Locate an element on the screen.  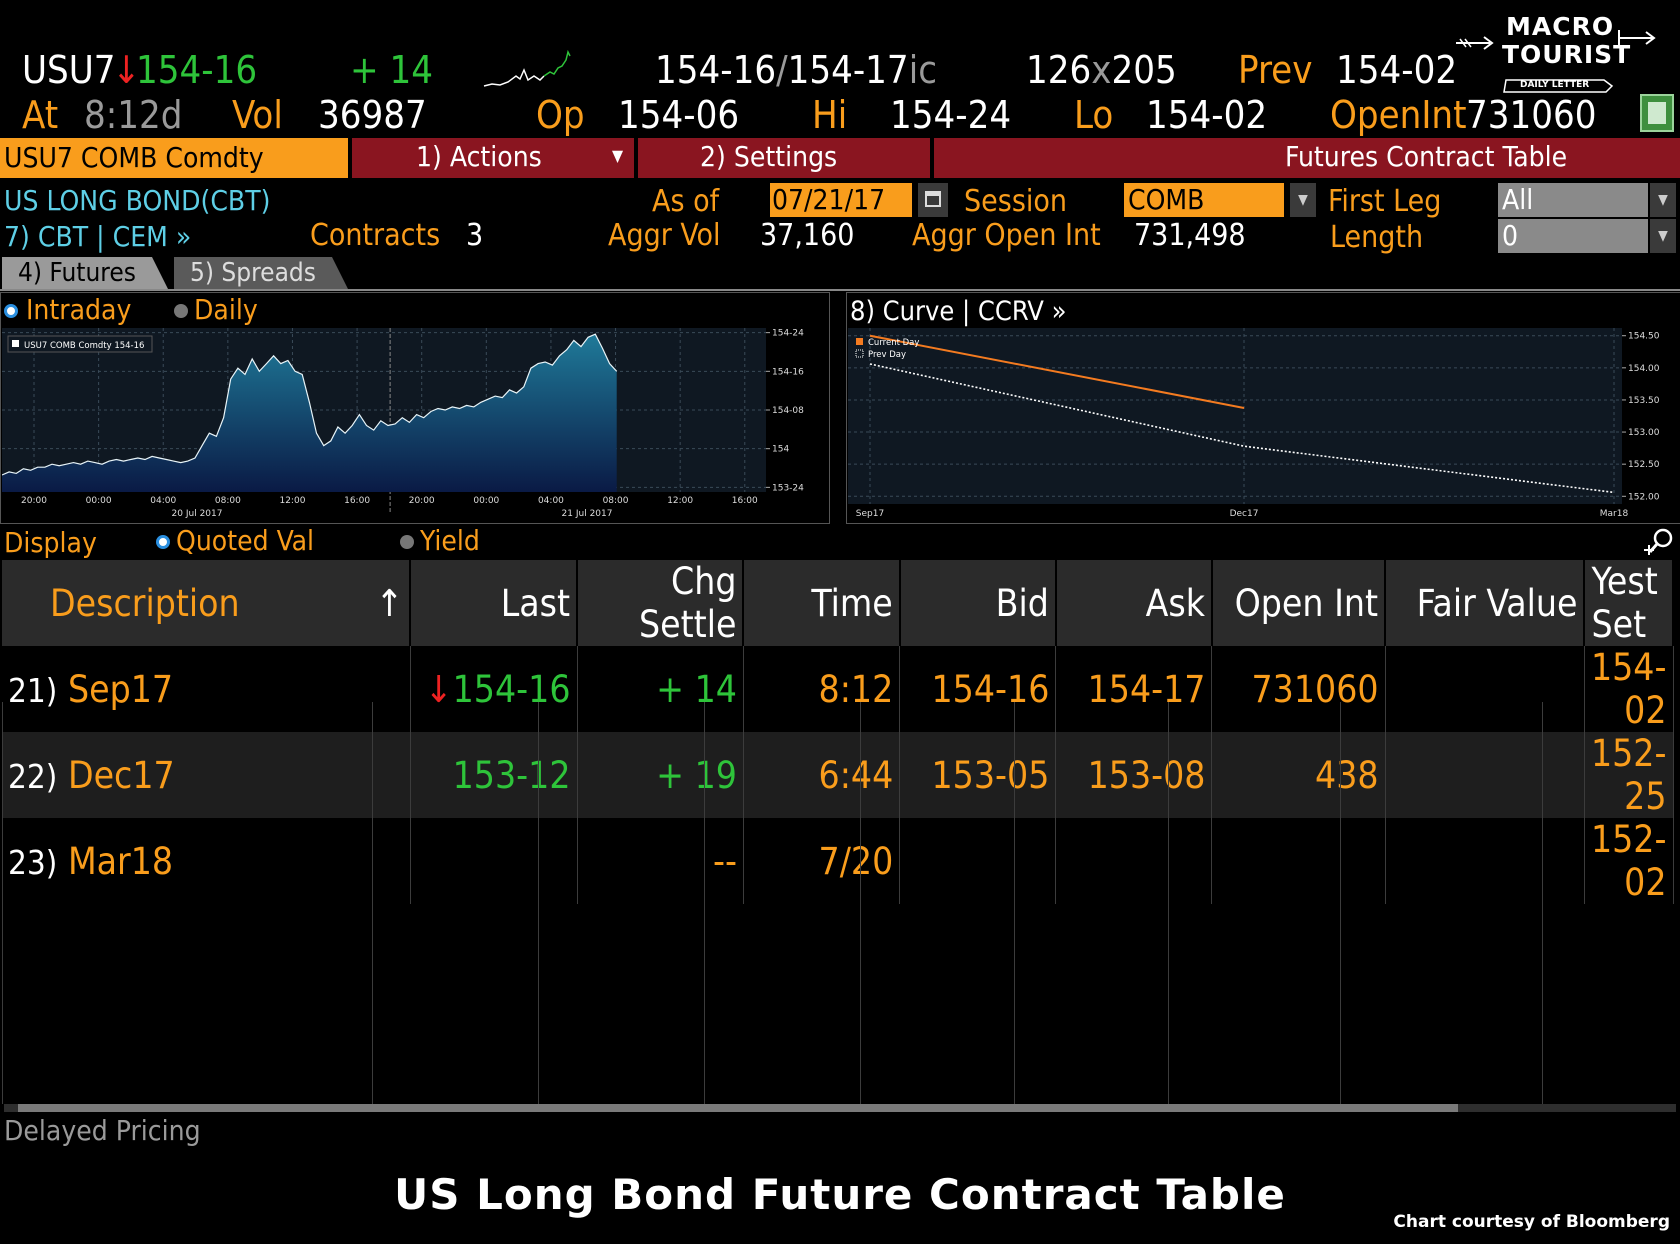
security-name: US LONG BOND(CBT) is located at coordinates (137, 200).